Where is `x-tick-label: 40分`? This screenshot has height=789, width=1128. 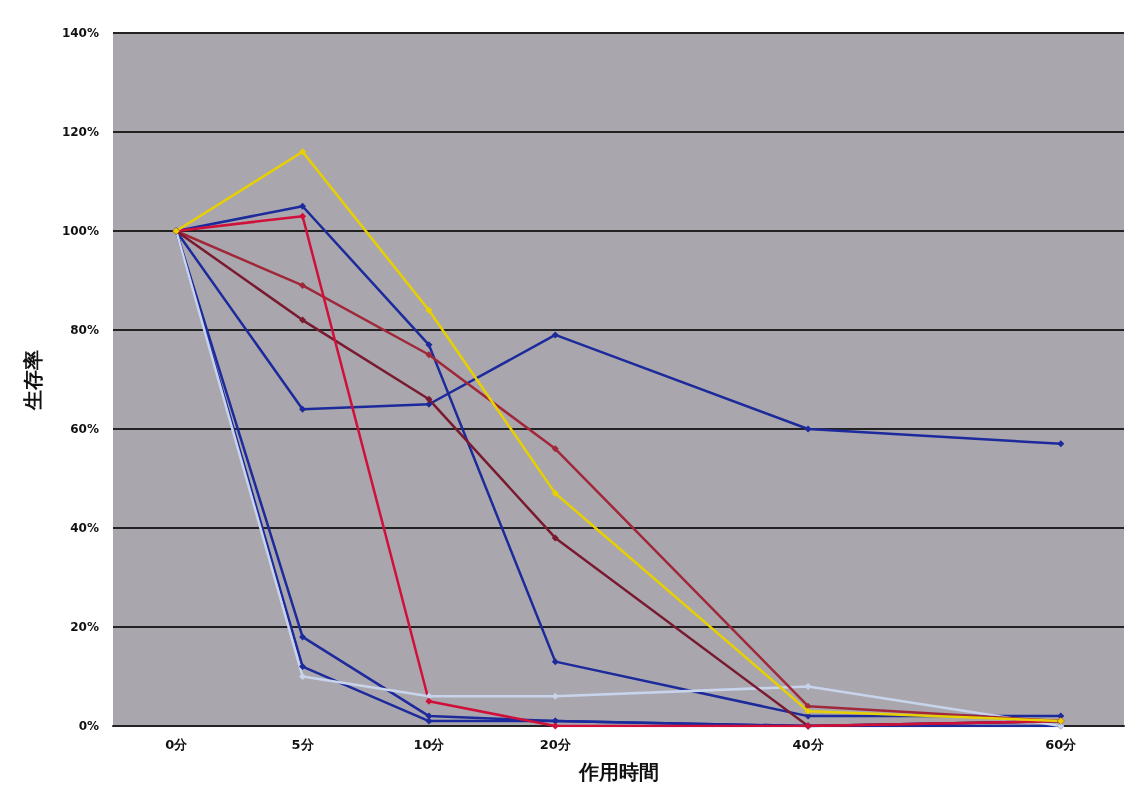 x-tick-label: 40分 is located at coordinates (808, 744).